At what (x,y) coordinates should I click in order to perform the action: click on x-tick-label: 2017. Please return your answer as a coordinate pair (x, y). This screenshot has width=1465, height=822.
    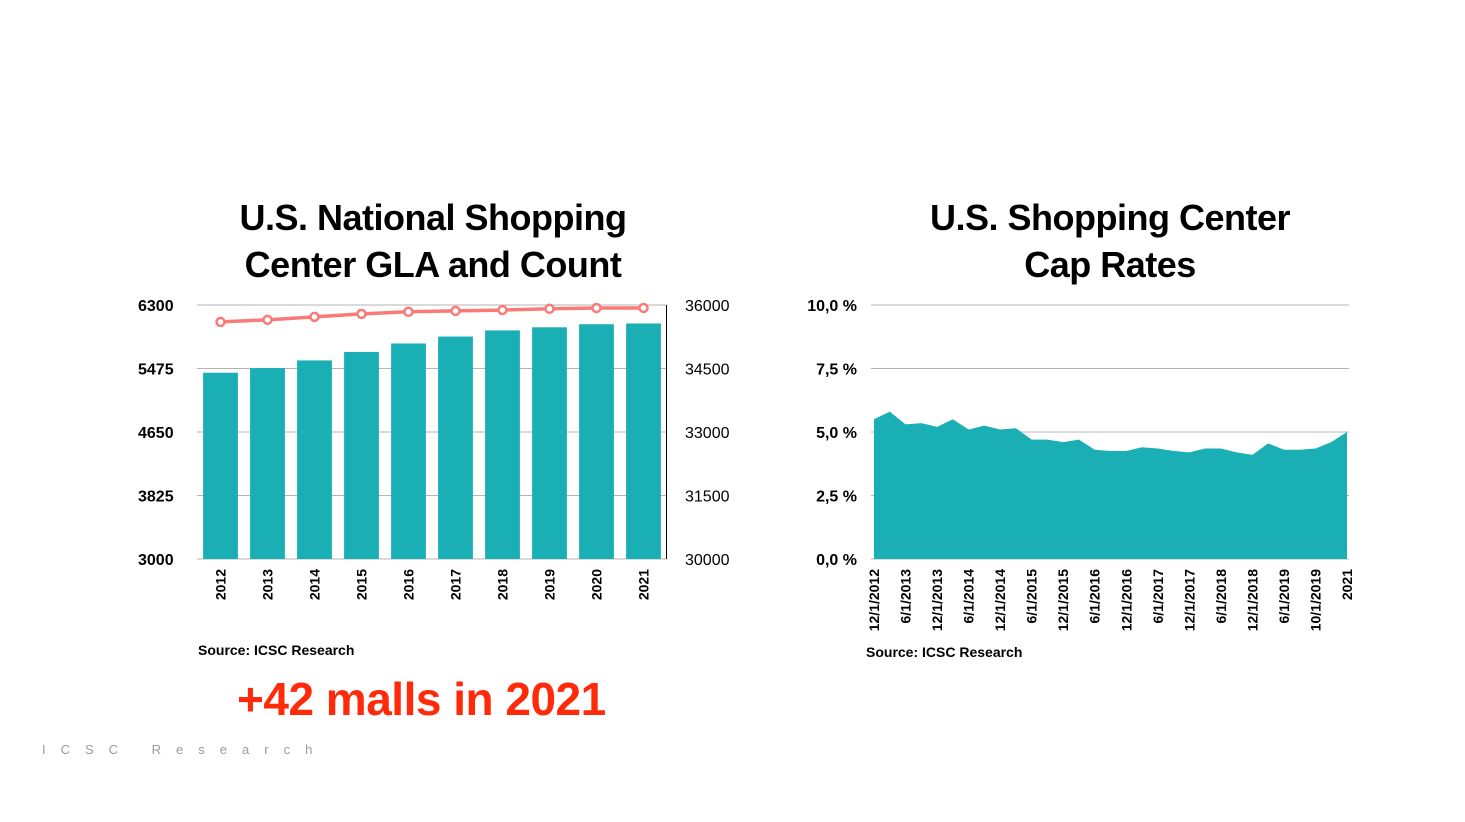
    Looking at the image, I should click on (456, 584).